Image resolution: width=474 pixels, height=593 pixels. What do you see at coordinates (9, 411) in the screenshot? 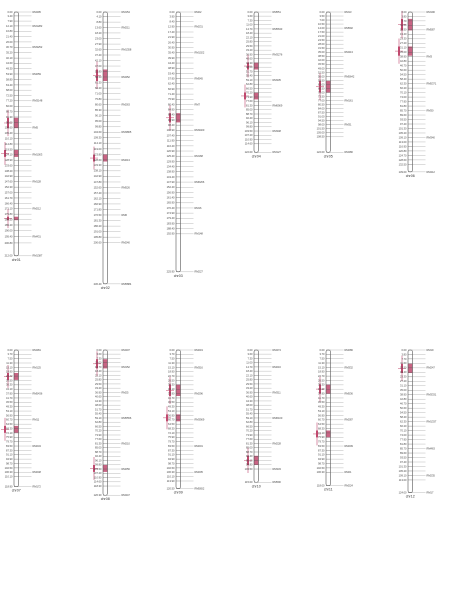
I see `marker-position: 53.10` at bounding box center [9, 411].